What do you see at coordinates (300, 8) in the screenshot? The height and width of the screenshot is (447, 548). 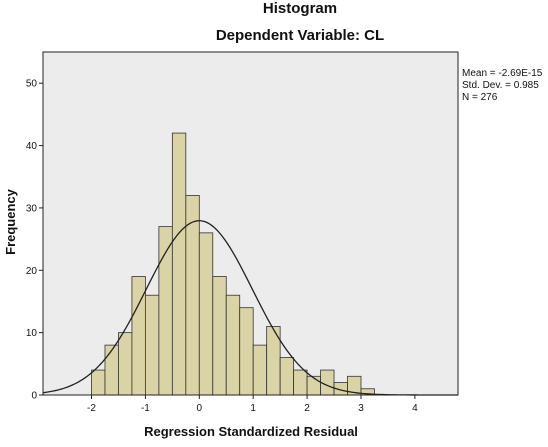 I see `chart-title: Histogram` at bounding box center [300, 8].